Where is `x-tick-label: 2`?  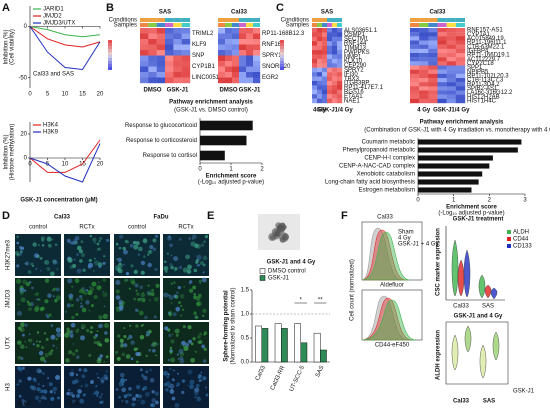
x-tick-label: 2 is located at coordinates (262, 170).